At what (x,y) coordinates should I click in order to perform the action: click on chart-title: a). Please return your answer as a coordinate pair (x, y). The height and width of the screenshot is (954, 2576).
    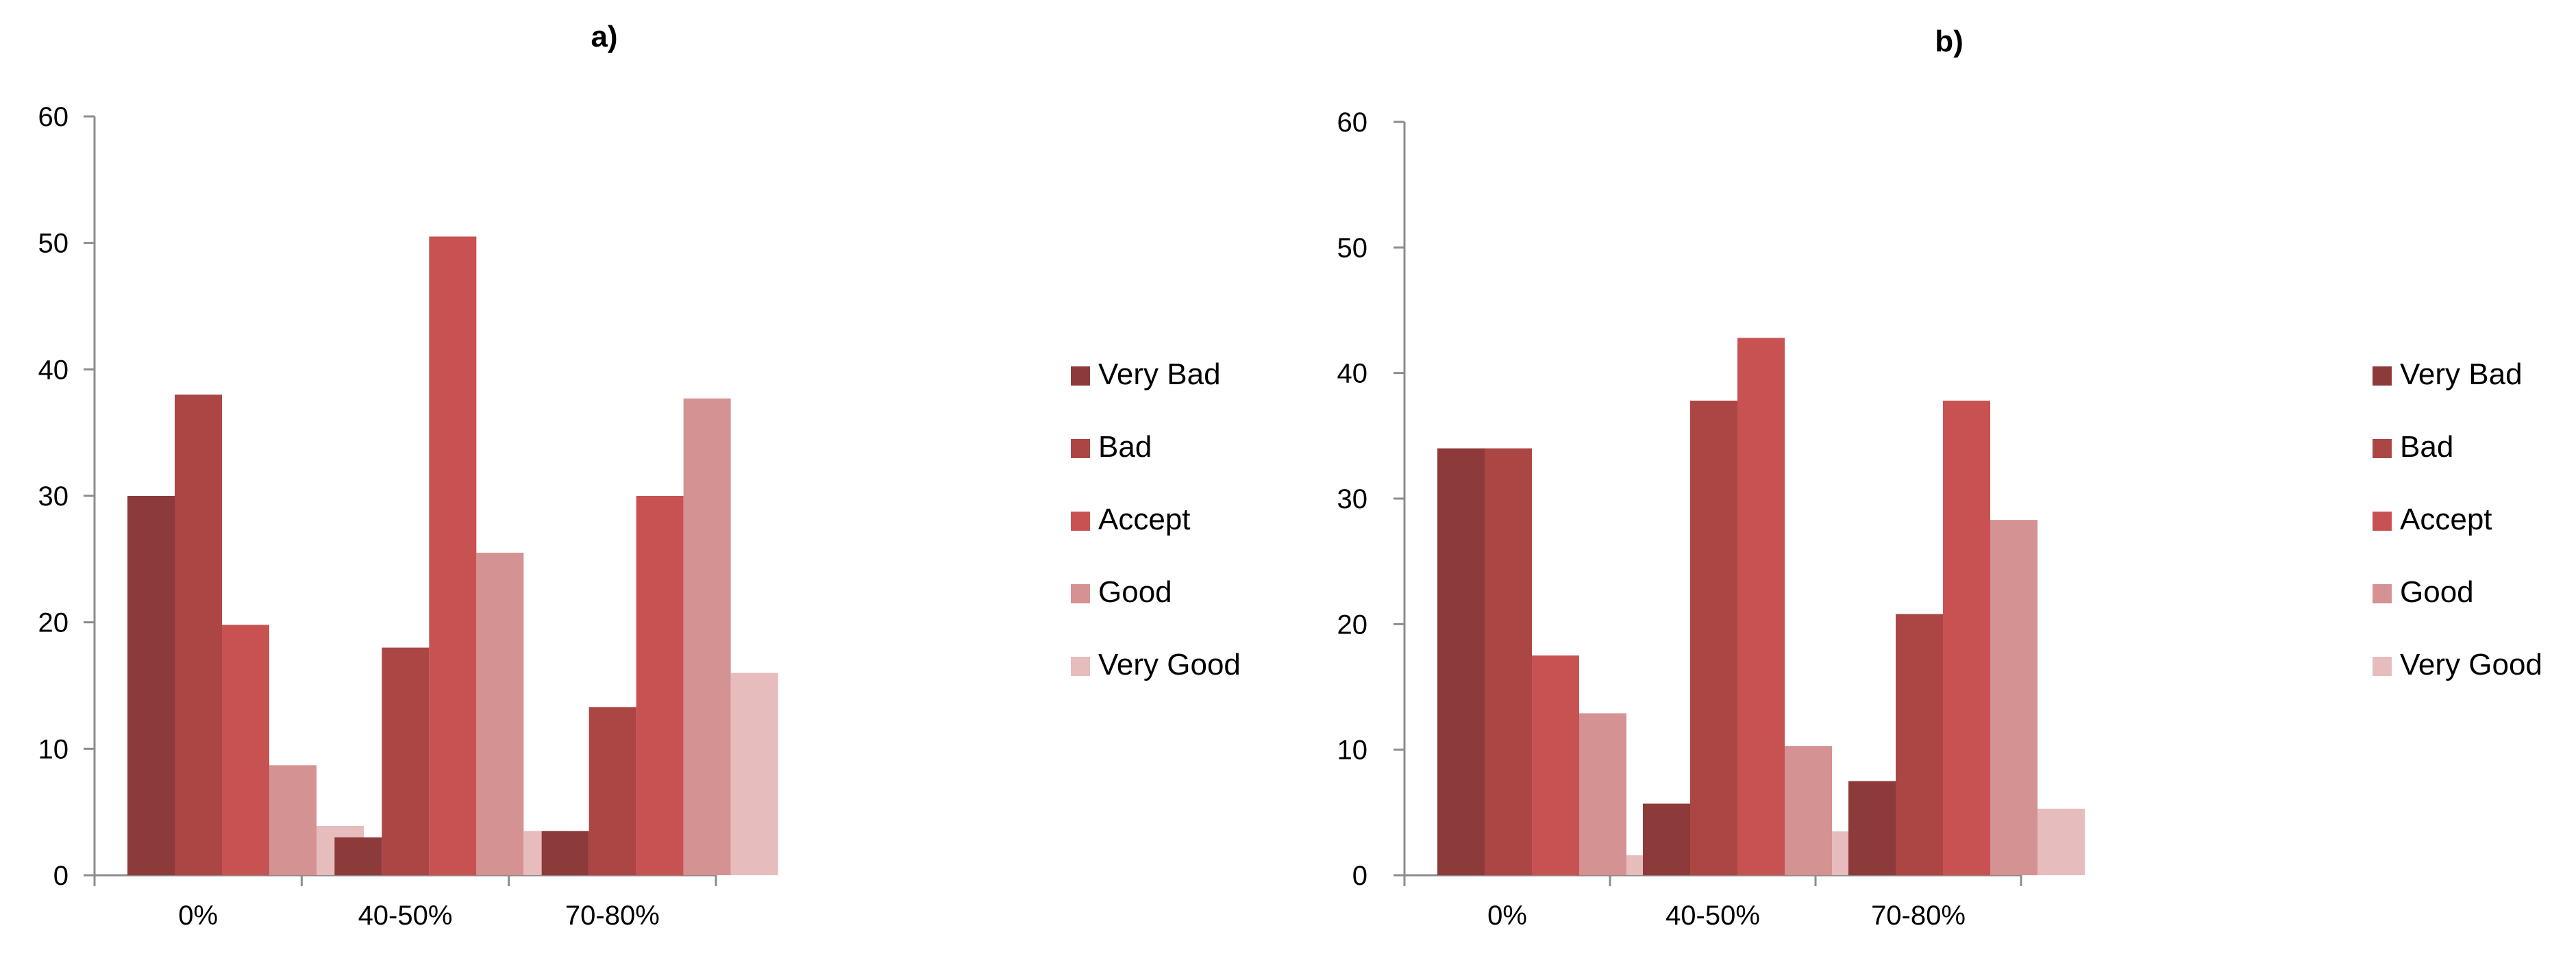
    Looking at the image, I should click on (604, 37).